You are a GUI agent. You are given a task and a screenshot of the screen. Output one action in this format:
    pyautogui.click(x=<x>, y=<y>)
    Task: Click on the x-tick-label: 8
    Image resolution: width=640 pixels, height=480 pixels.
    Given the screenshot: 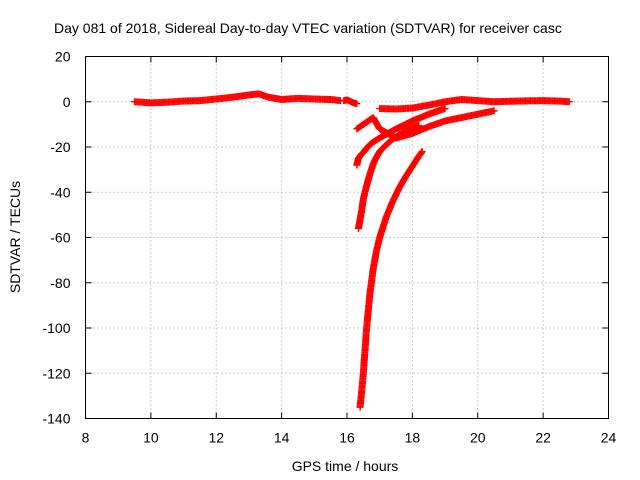 What is the action you would take?
    pyautogui.click(x=86, y=438)
    